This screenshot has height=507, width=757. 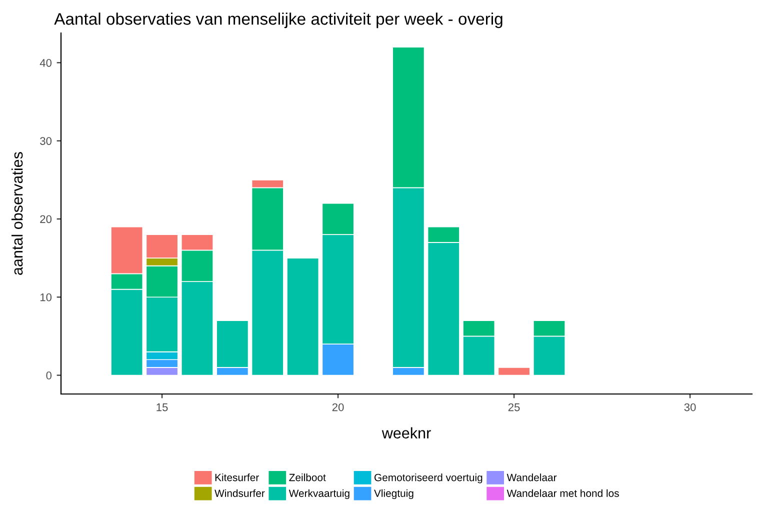 I want to click on legend-label: Wandelaar, so click(x=531, y=478).